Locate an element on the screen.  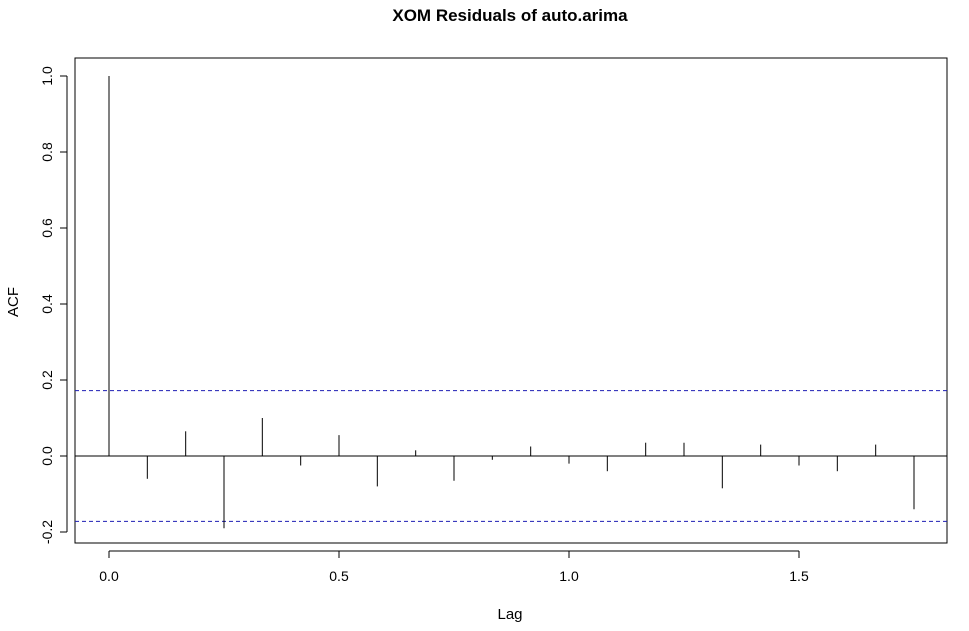
x-axis-label: Lag is located at coordinates (509, 614).